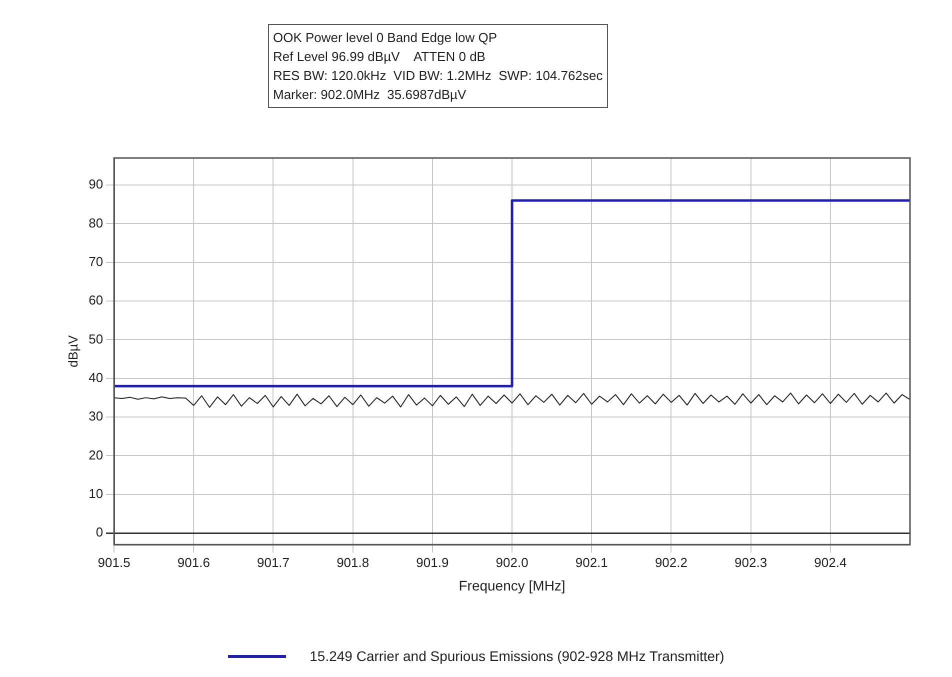  Describe the element at coordinates (96, 377) in the screenshot. I see `y-tick-label: 40` at that location.